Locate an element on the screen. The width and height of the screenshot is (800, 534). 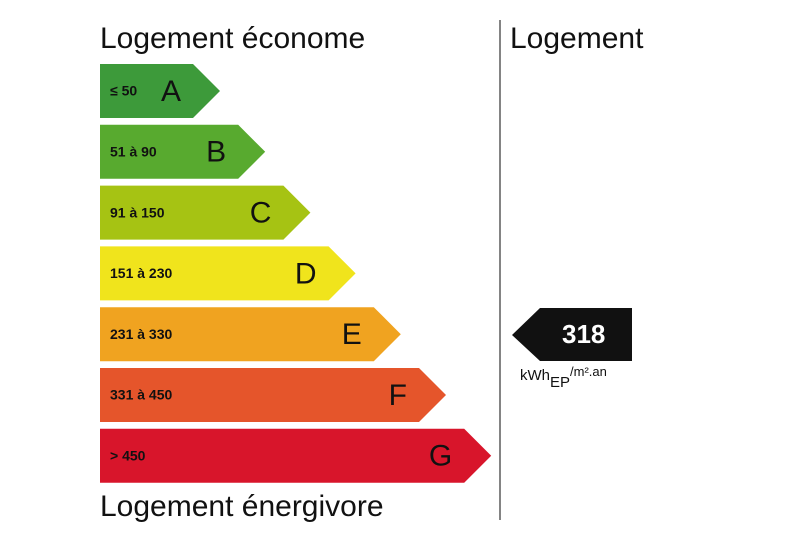
top-title: Logement économe is located at coordinates (232, 38).